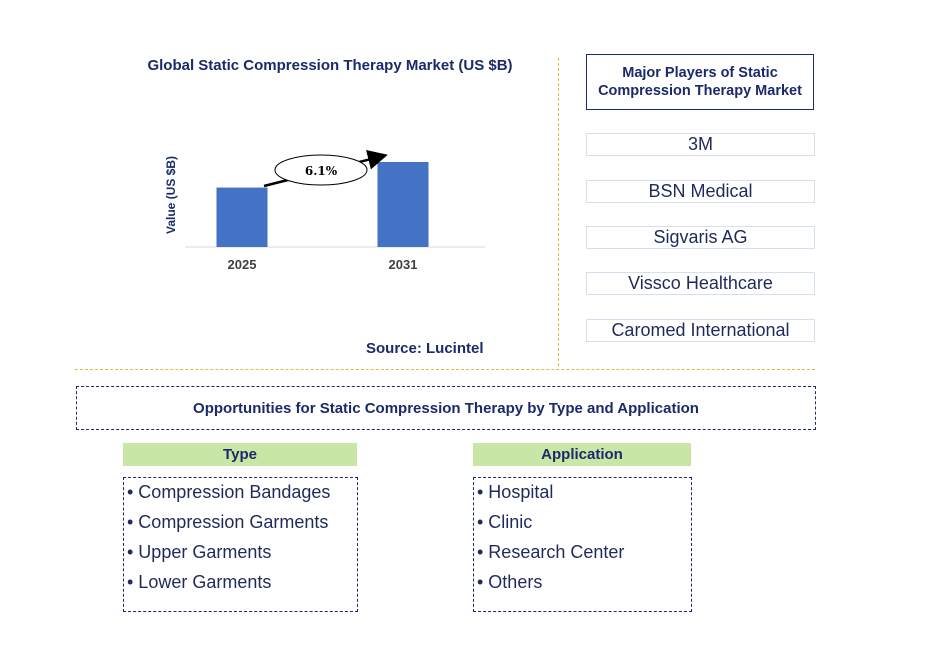 The image size is (944, 652). What do you see at coordinates (445, 369) in the screenshot?
I see `horizontal-divider` at bounding box center [445, 369].